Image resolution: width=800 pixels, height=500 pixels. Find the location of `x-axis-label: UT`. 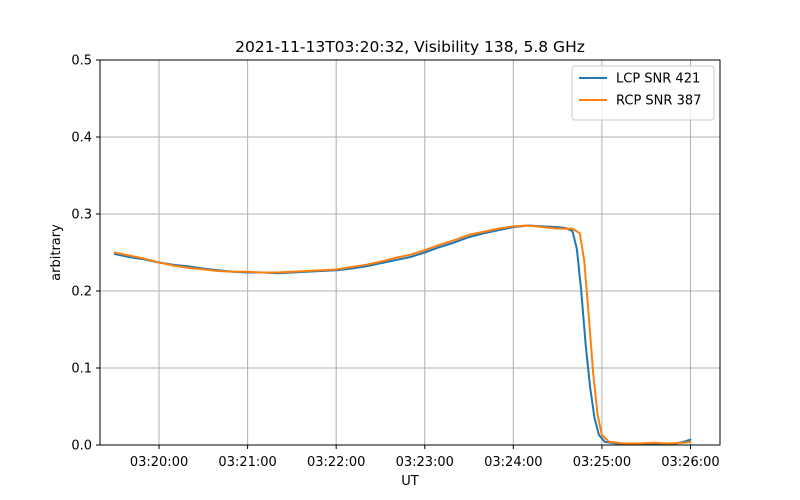

x-axis-label: UT is located at coordinates (410, 481).